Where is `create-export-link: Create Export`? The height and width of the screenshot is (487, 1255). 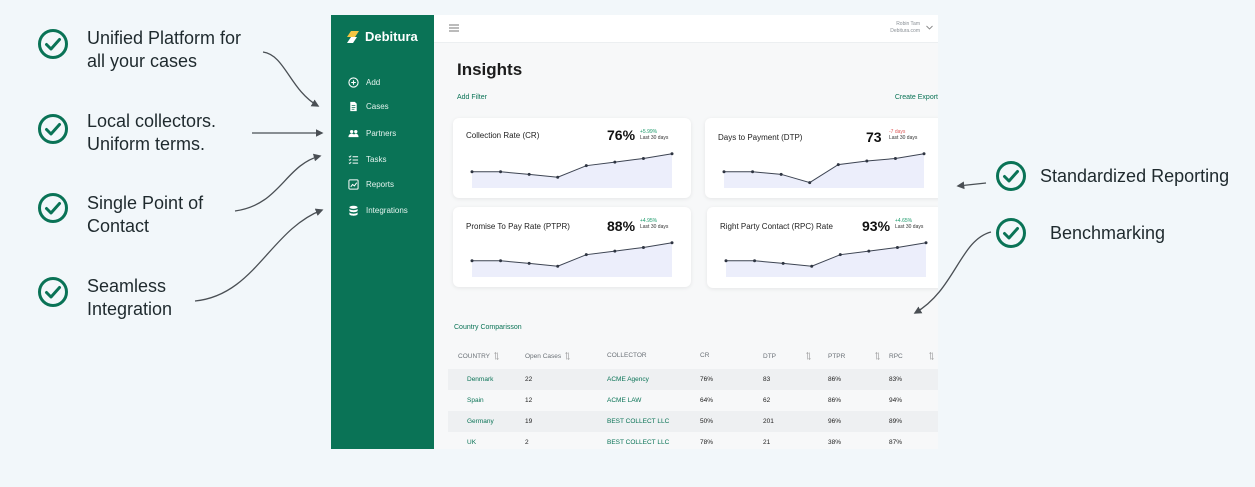 create-export-link: Create Export is located at coordinates (916, 97).